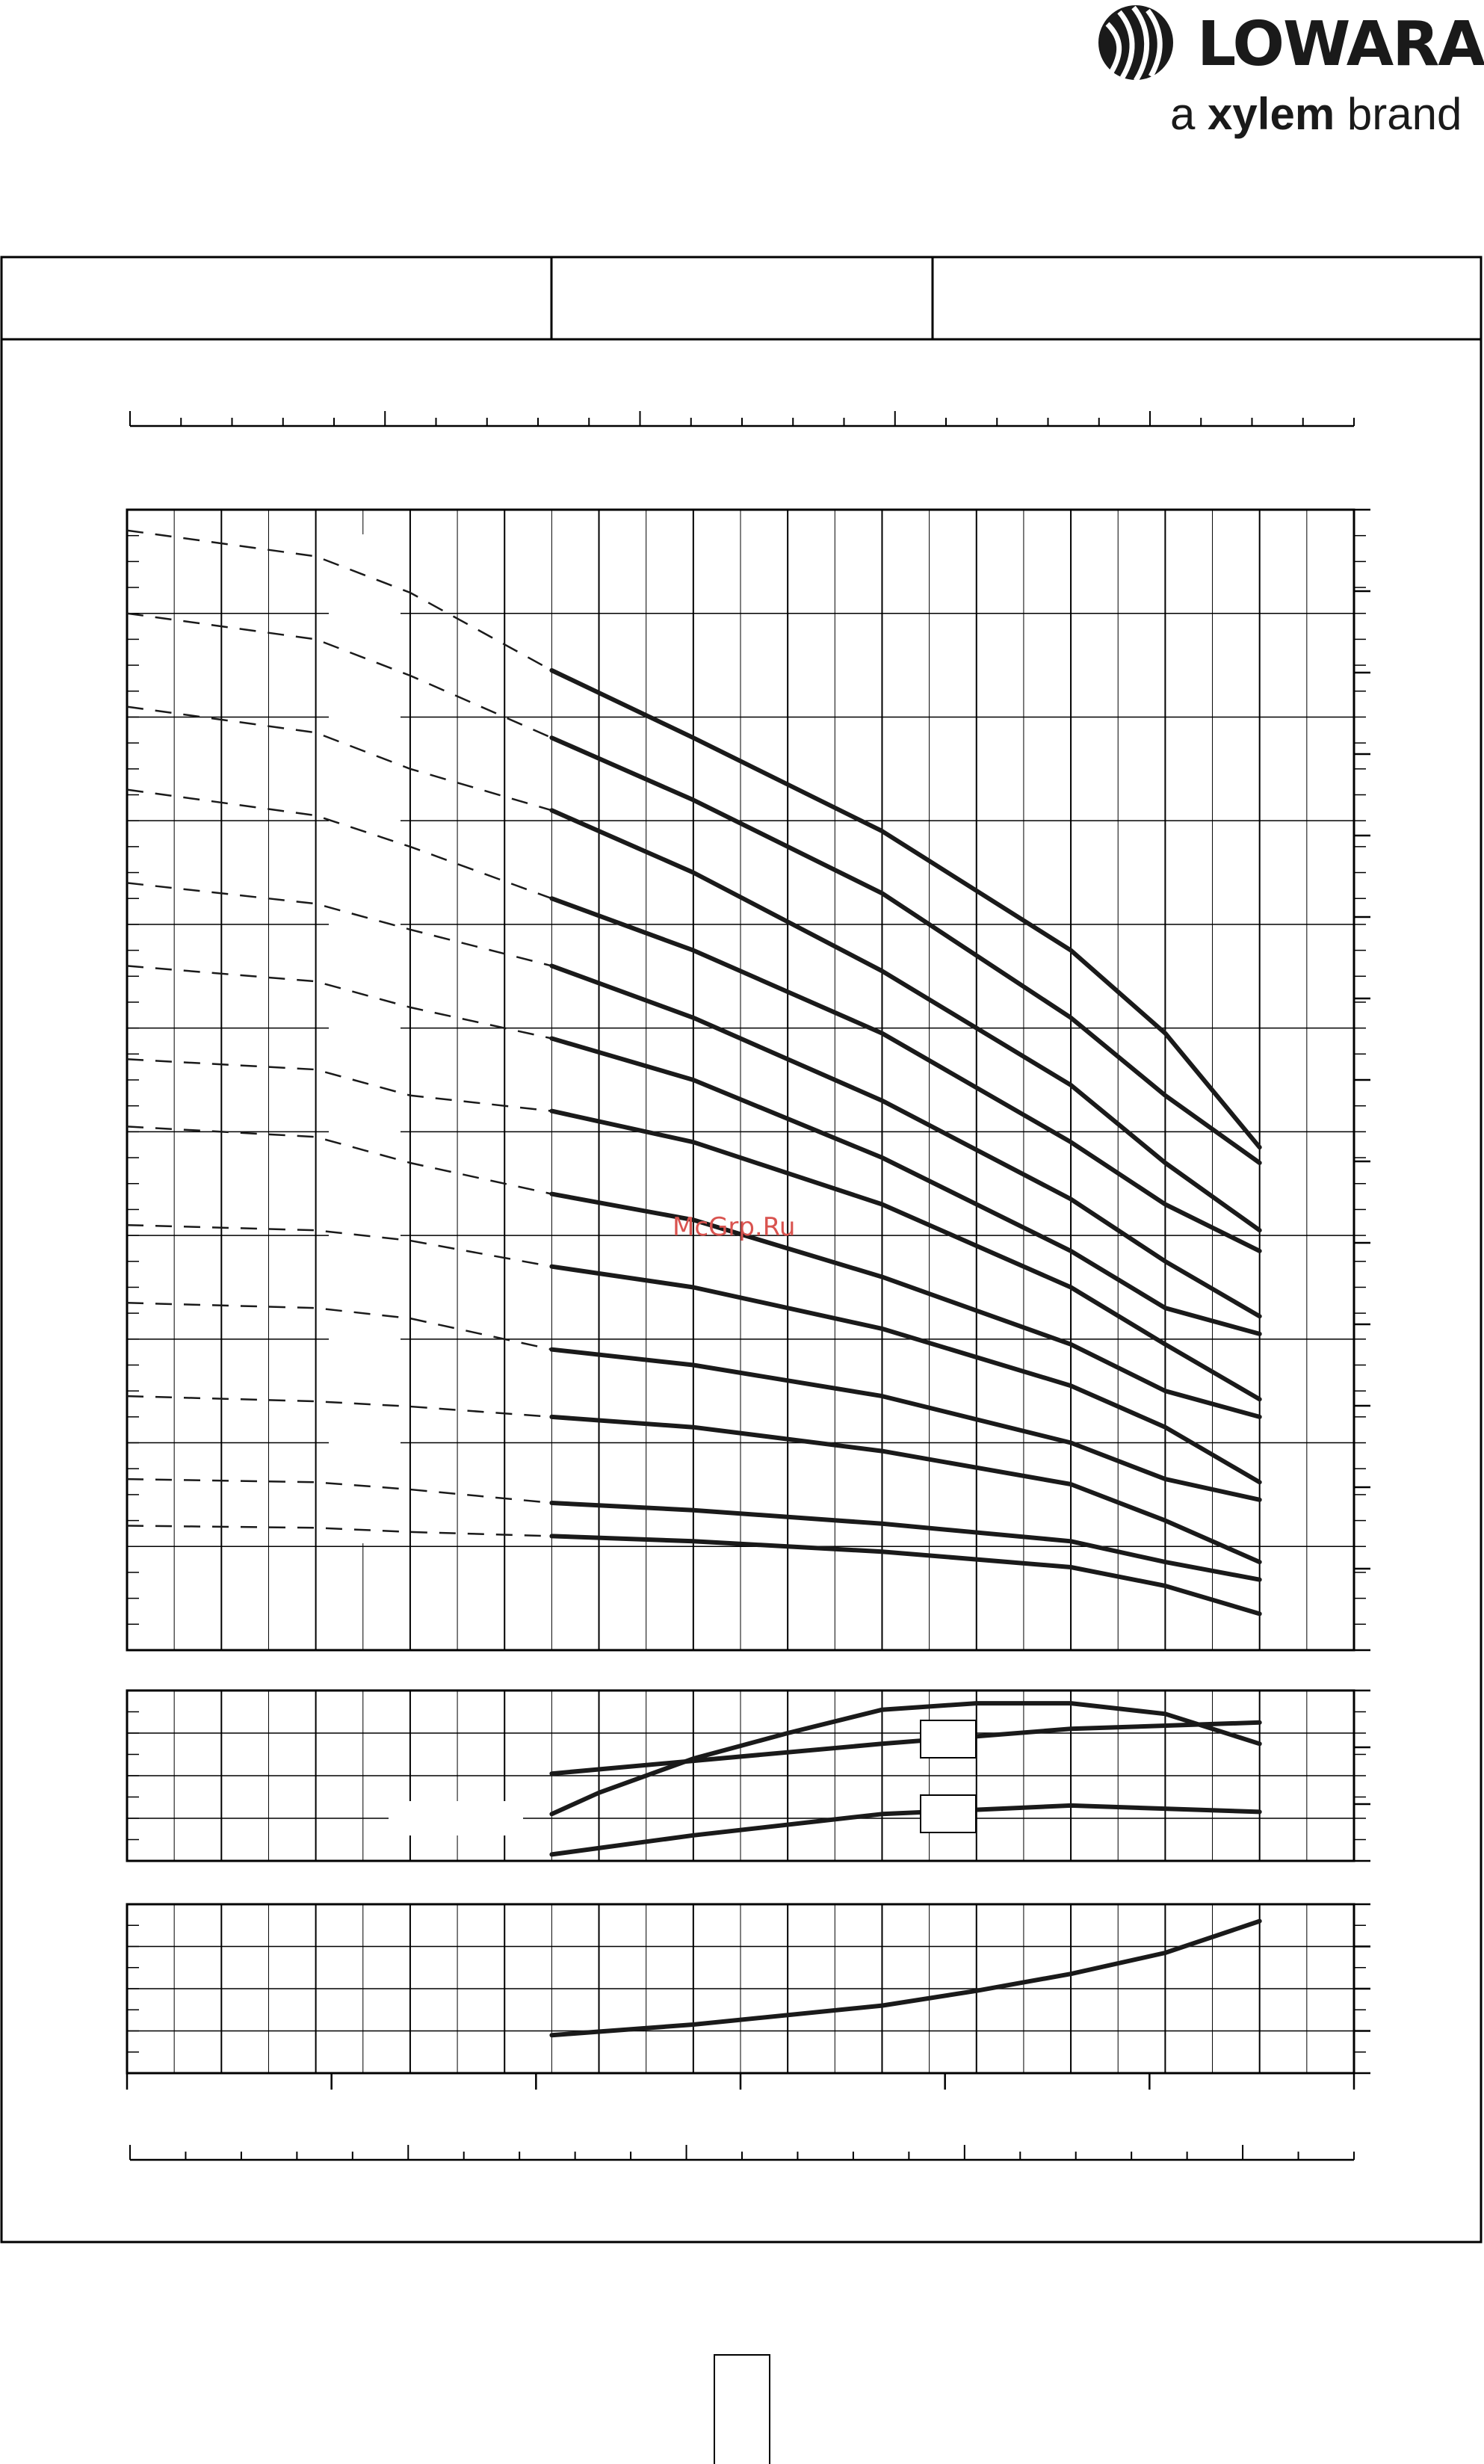  Describe the element at coordinates (1272, 114) in the screenshot. I see `tagline-brand: xylem` at that location.